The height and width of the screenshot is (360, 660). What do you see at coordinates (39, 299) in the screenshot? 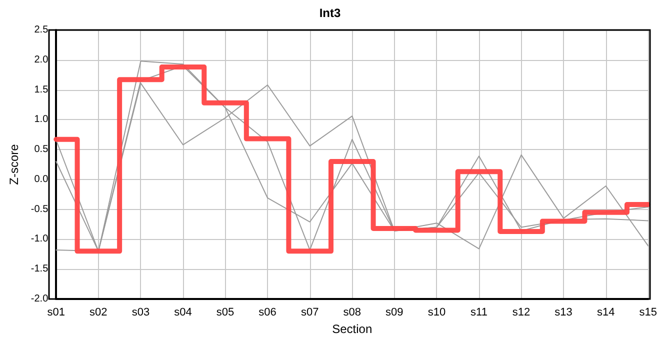
I see `y-tick-label: -2.0` at bounding box center [39, 299].